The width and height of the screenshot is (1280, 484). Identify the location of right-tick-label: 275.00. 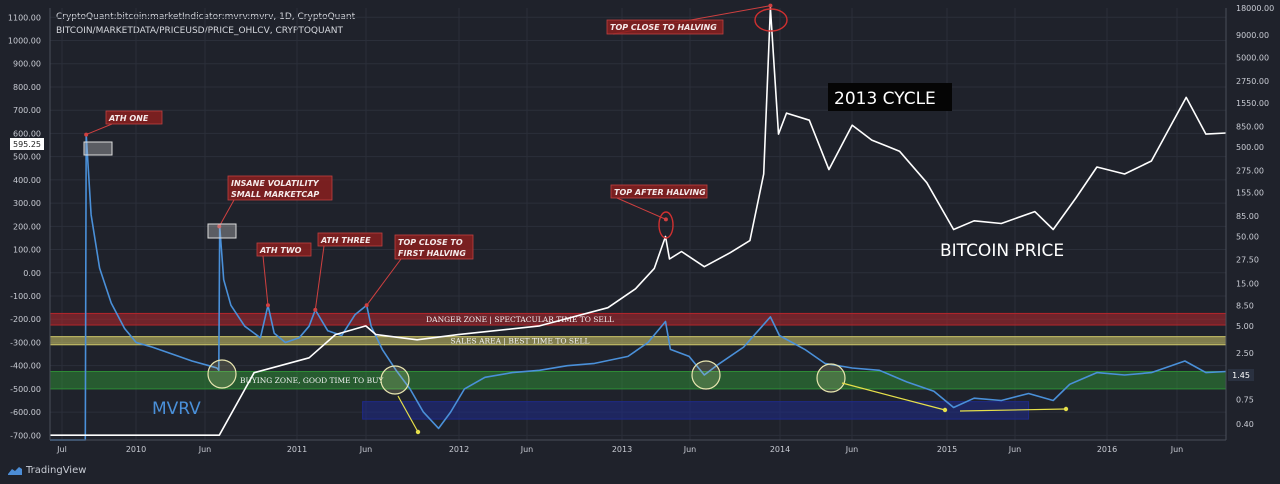
(1250, 170).